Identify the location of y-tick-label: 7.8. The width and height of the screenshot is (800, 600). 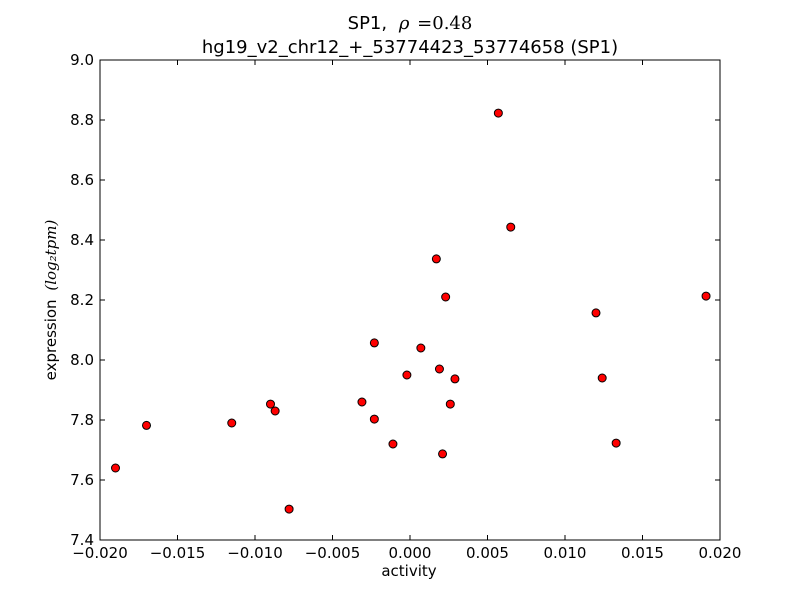
(82, 420).